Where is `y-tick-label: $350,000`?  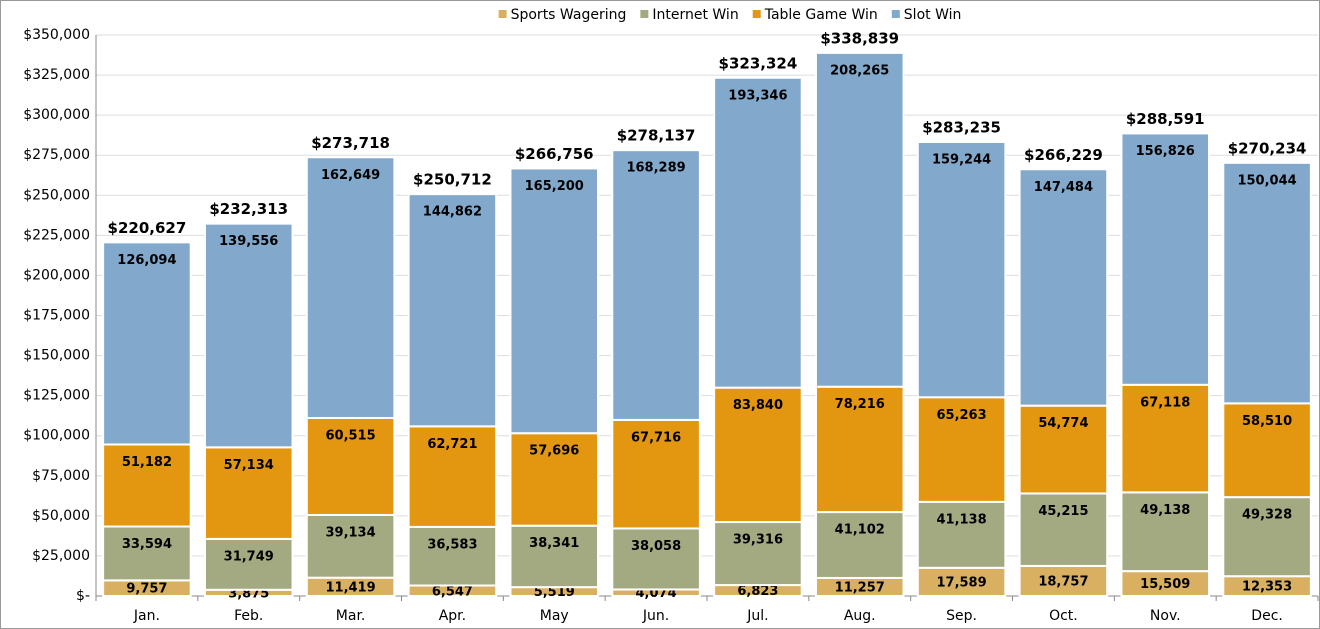 y-tick-label: $350,000 is located at coordinates (56, 35).